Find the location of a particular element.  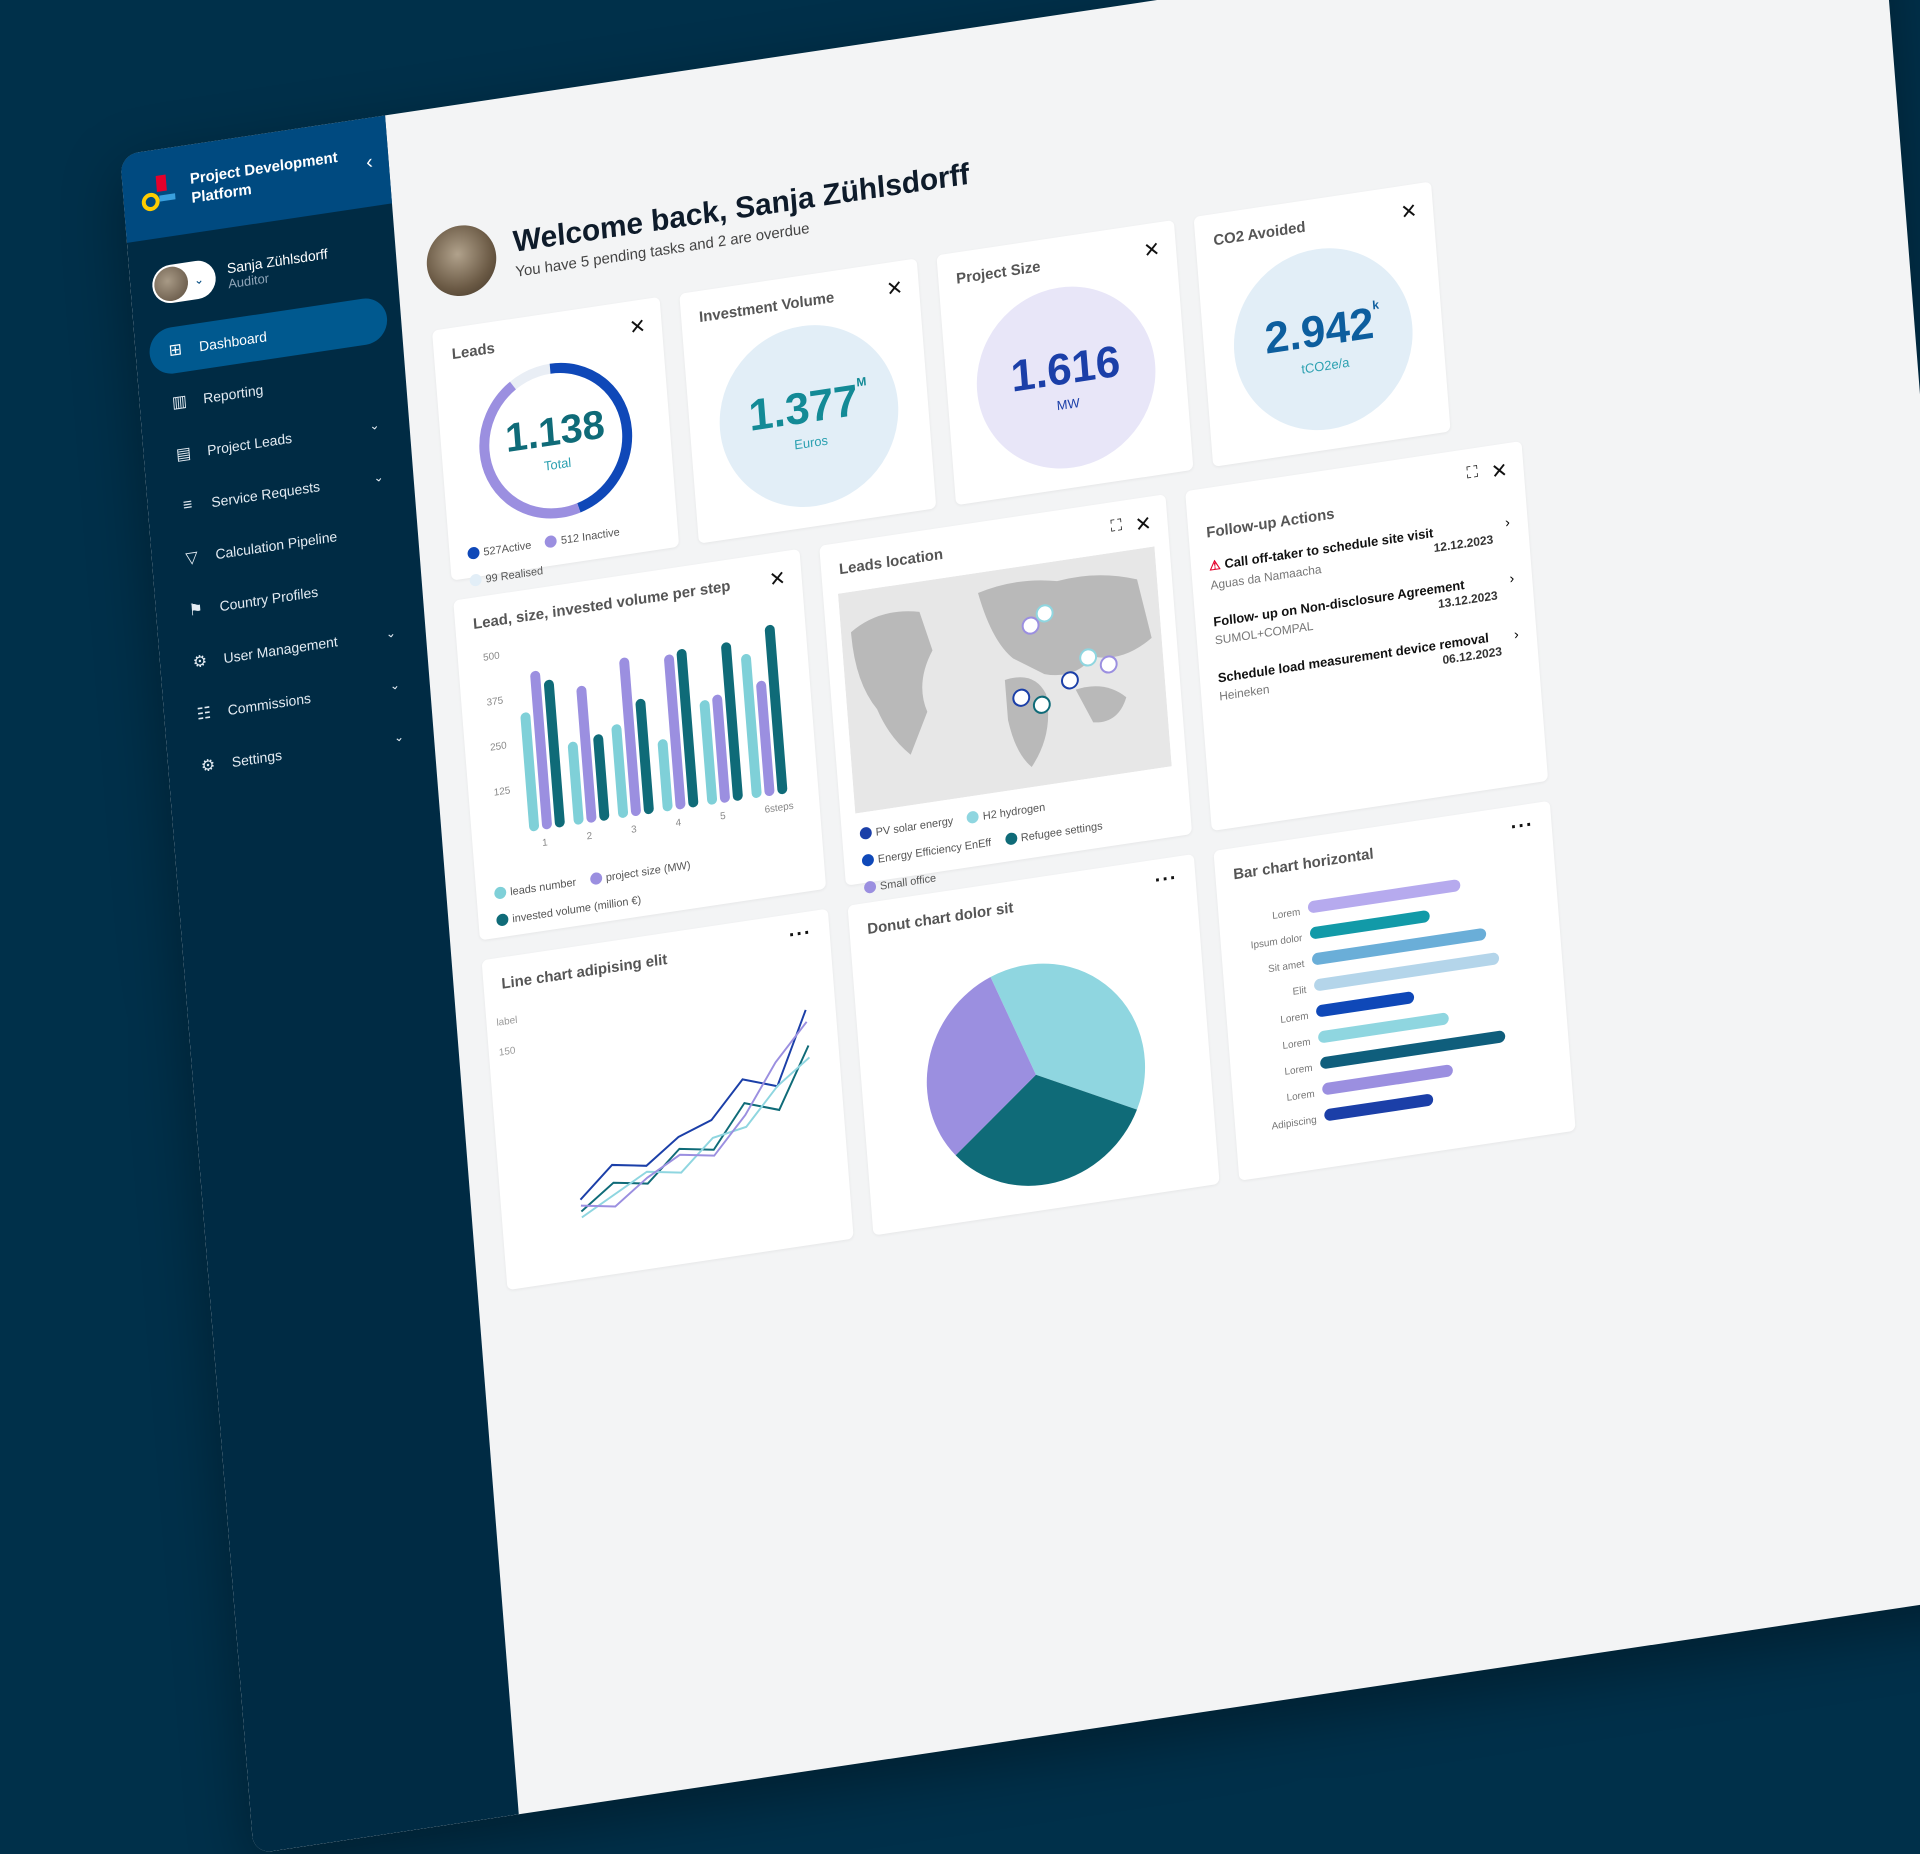

y-tick-label: Elit is located at coordinates (1299, 991).